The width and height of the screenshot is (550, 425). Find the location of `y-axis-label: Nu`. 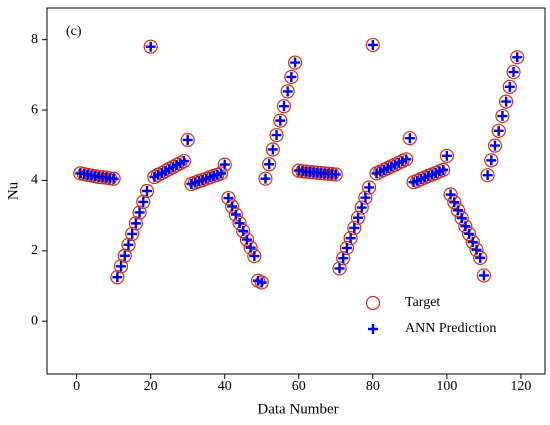

y-axis-label: Nu is located at coordinates (13, 190).